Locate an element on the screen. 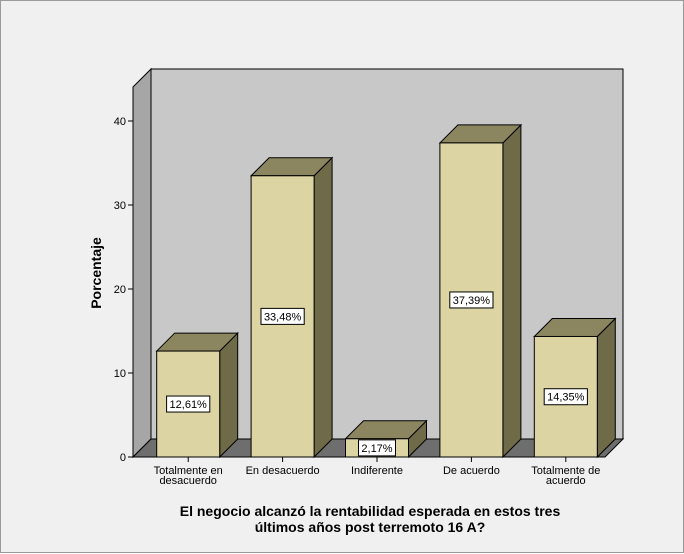  x-tick-label: Totalmente en desacuerdo is located at coordinates (188, 476).